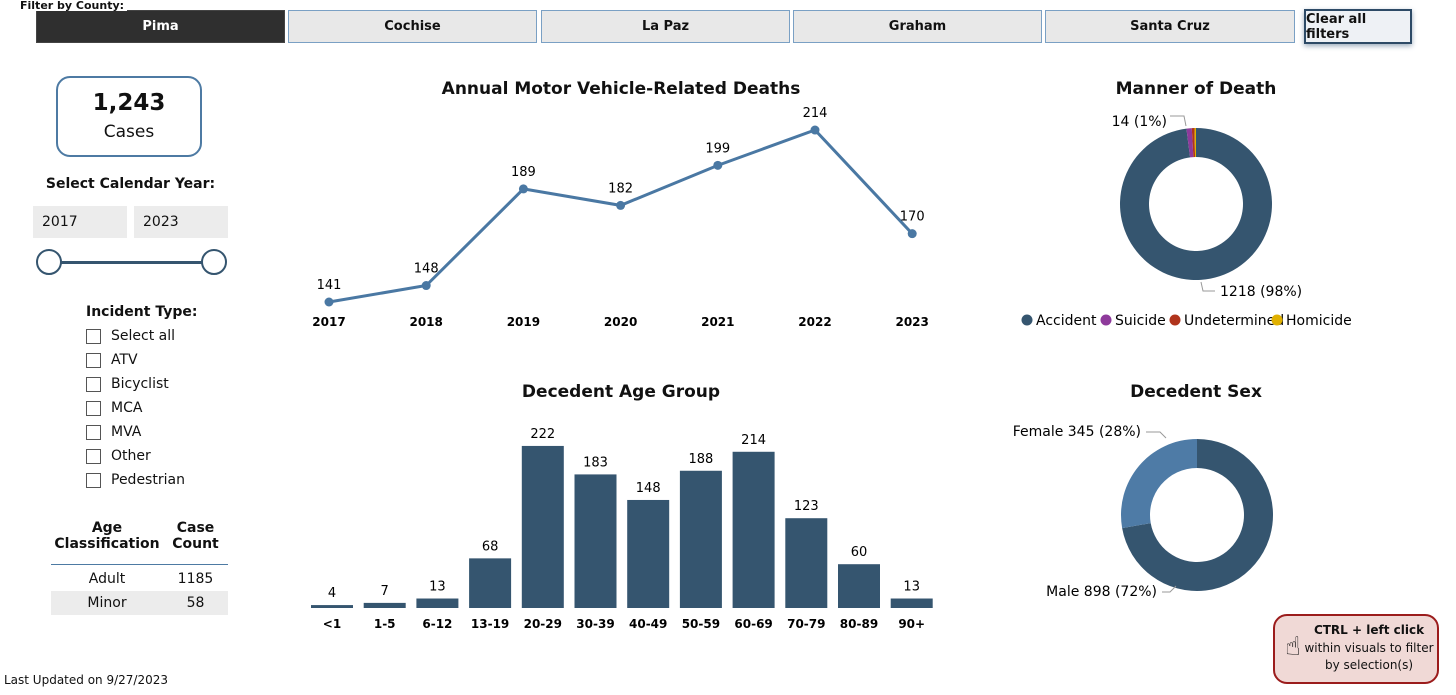 The height and width of the screenshot is (695, 1456). I want to click on bar-data-label: 188, so click(700, 459).